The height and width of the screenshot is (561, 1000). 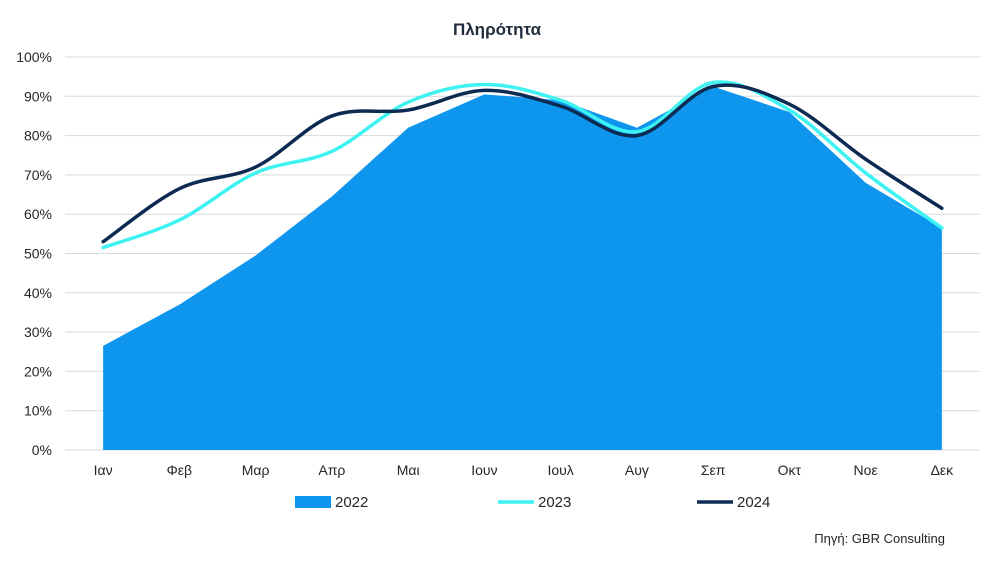 I want to click on chart-title: Πληρότητα, so click(x=497, y=29).